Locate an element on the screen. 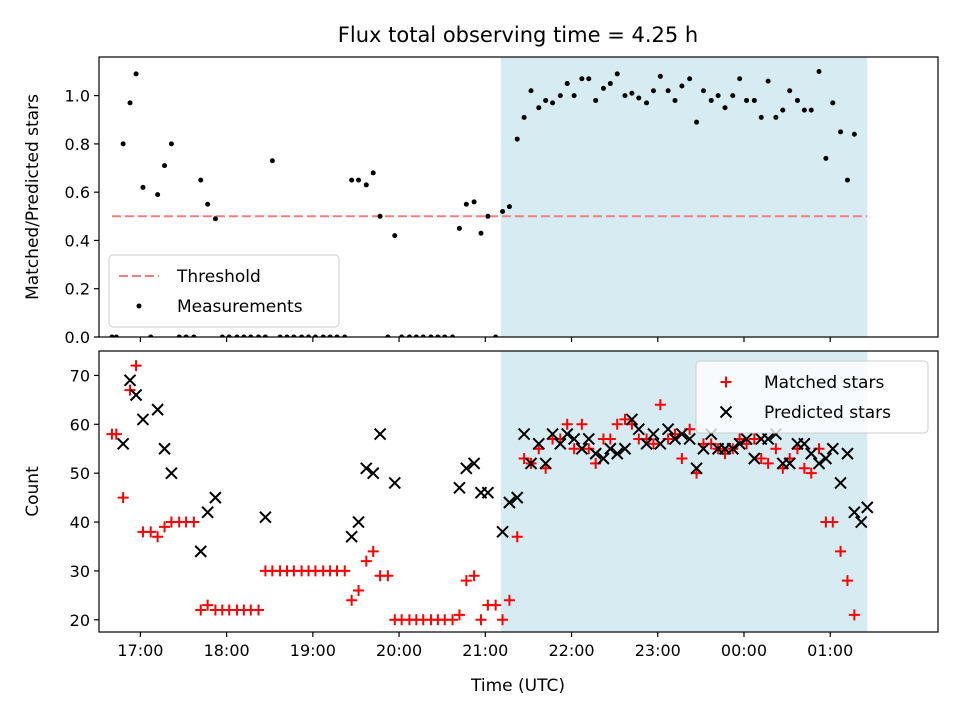  x-tick-label: 22:00 is located at coordinates (571, 650).